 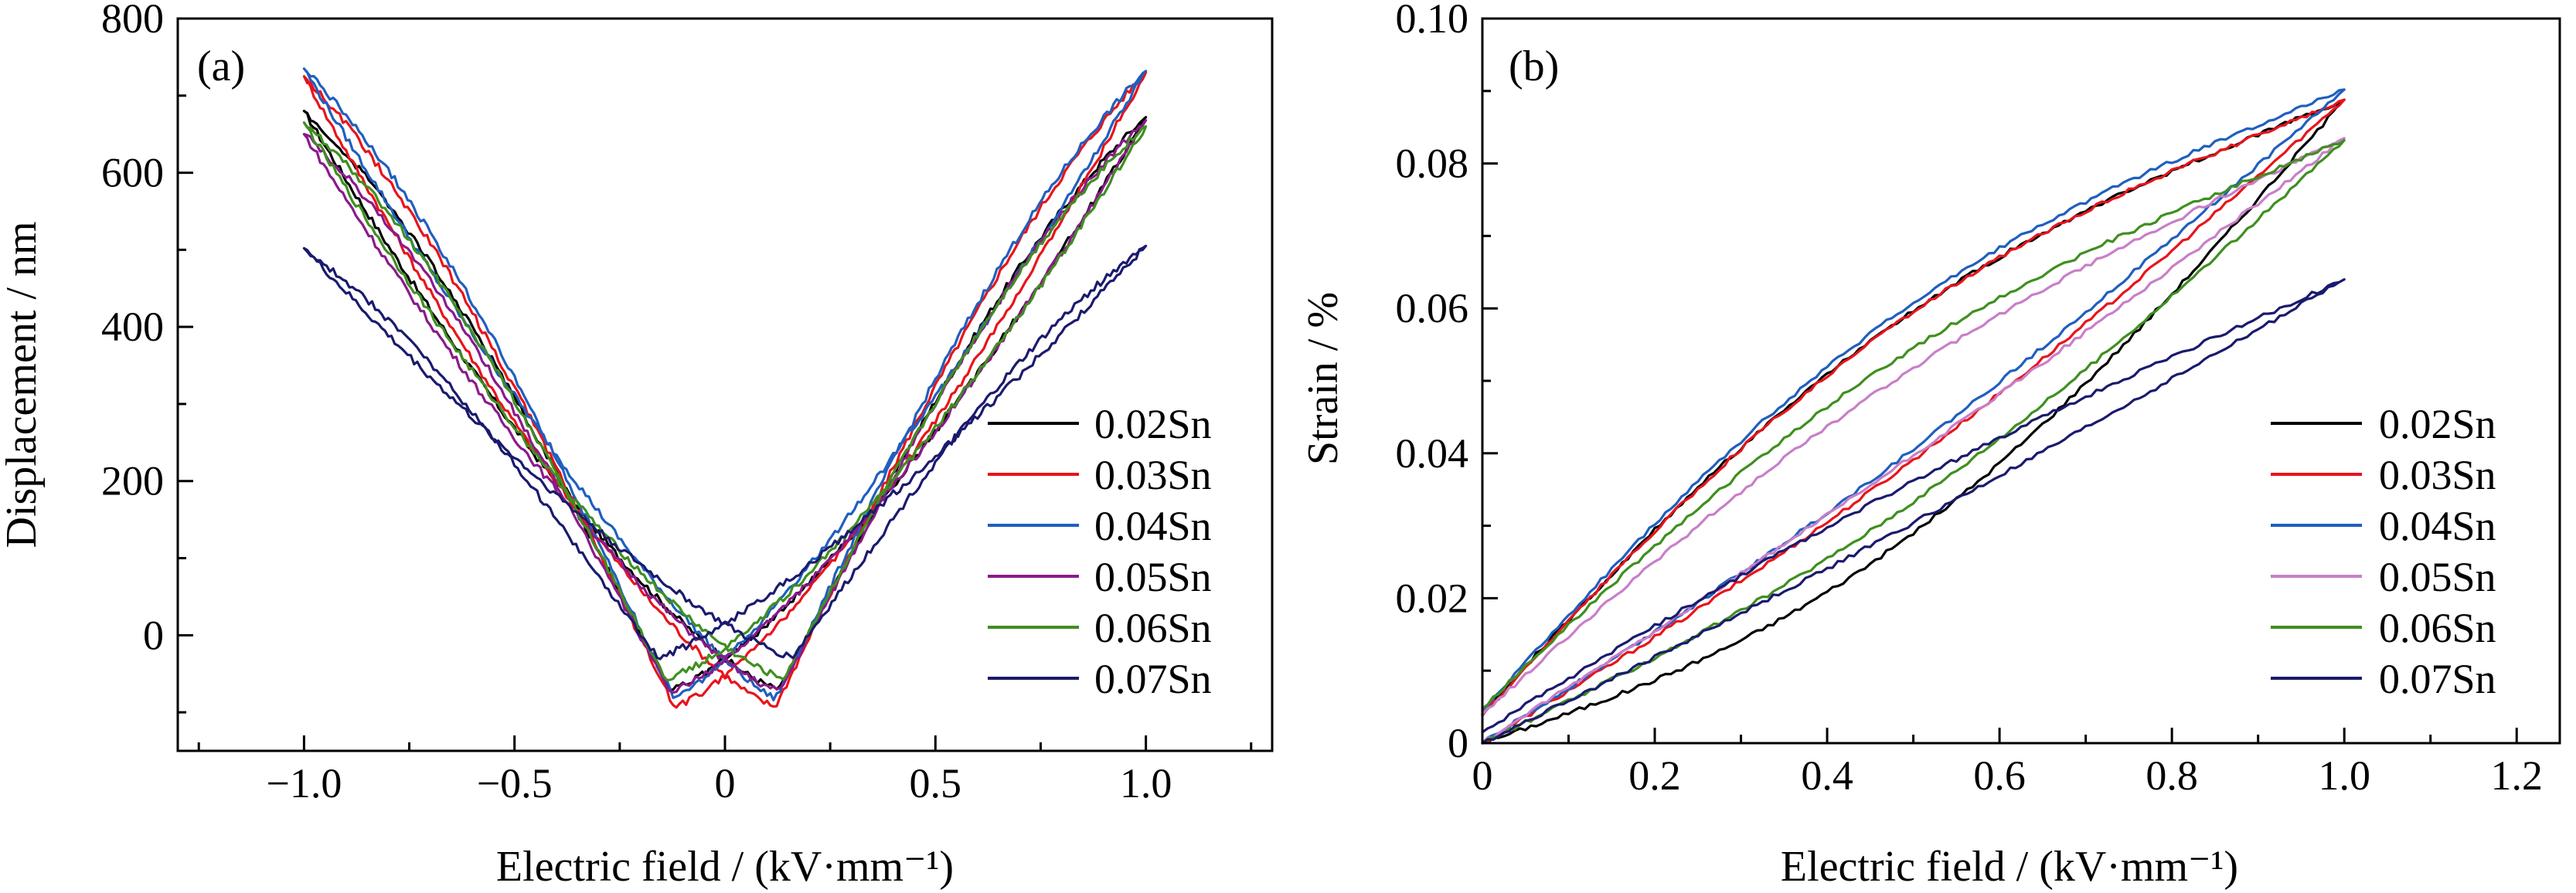 What do you see at coordinates (2437, 475) in the screenshot?
I see `panel-b-legend-label-0-03sn: 0.03Sn` at bounding box center [2437, 475].